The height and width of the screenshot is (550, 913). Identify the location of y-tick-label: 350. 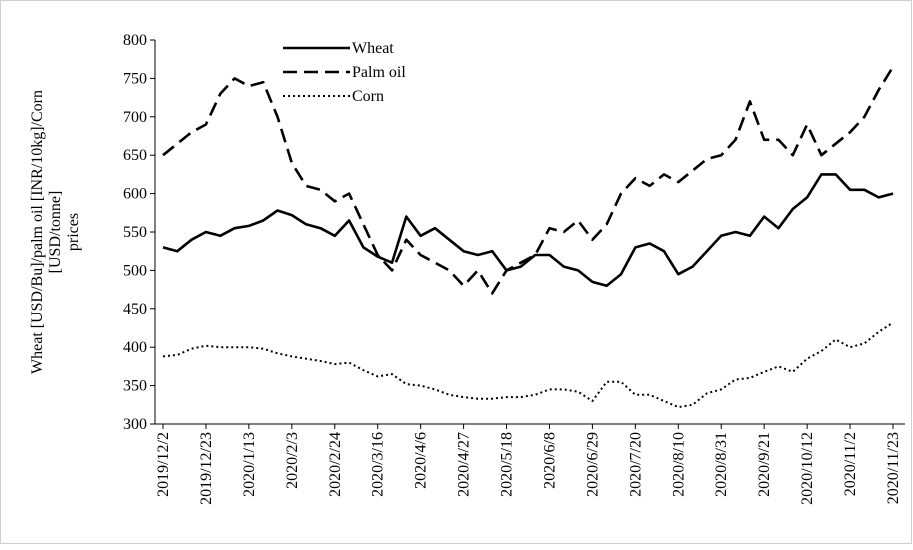
(135, 386).